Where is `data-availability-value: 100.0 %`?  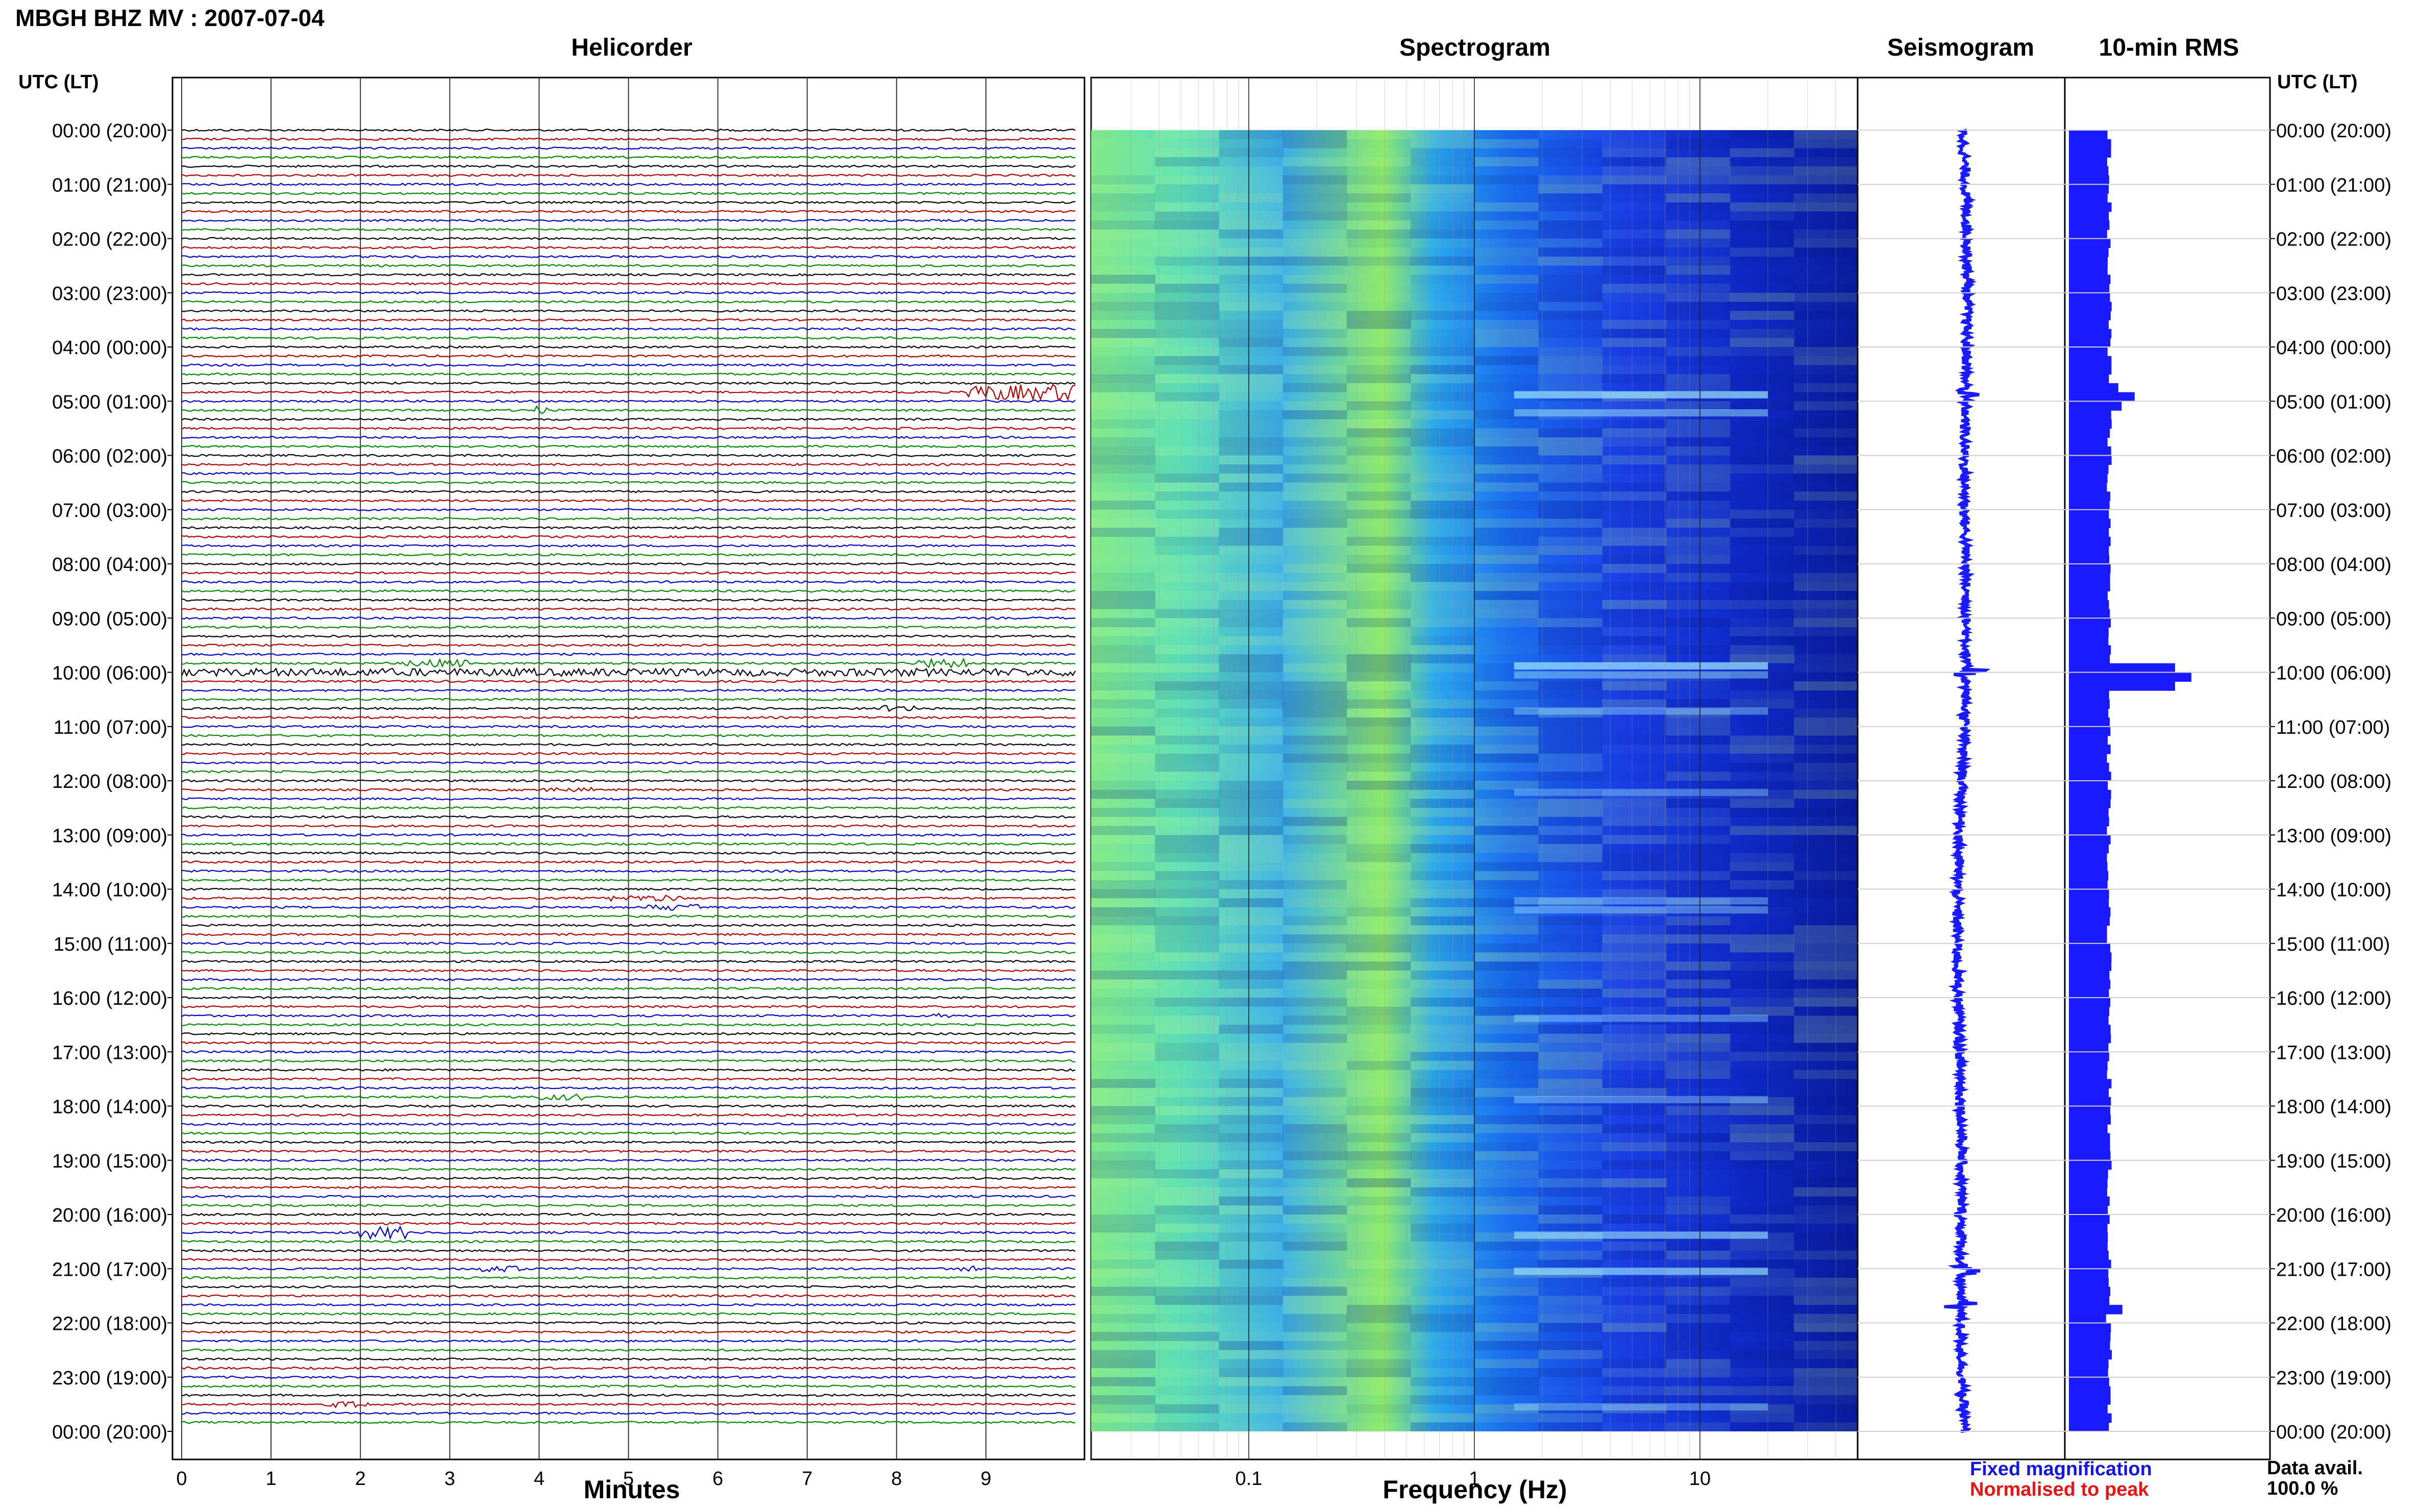
data-availability-value: 100.0 % is located at coordinates (2302, 1488).